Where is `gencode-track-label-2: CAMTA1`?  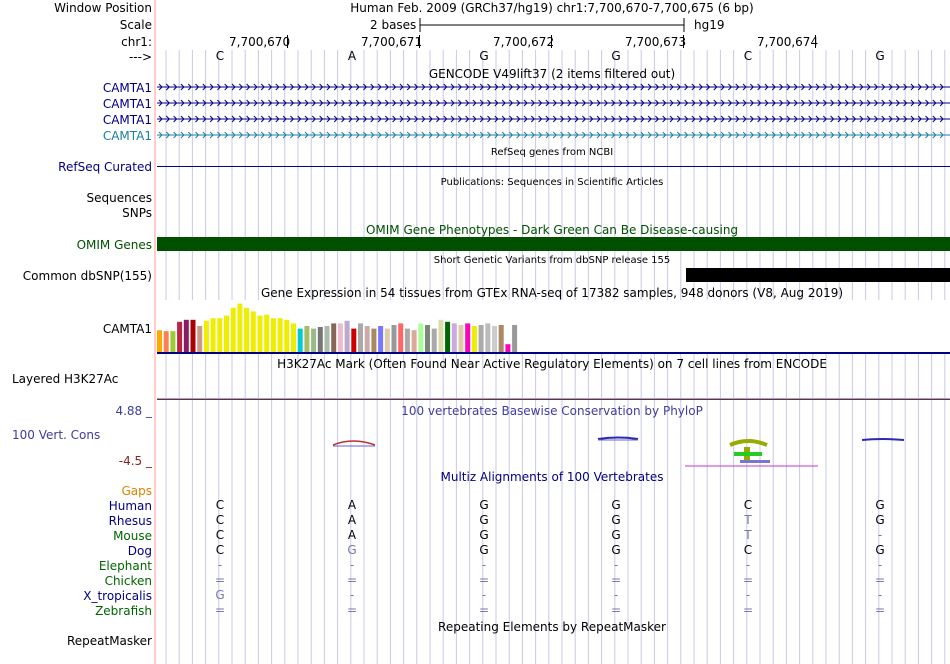
gencode-track-label-2: CAMTA1 is located at coordinates (127, 104).